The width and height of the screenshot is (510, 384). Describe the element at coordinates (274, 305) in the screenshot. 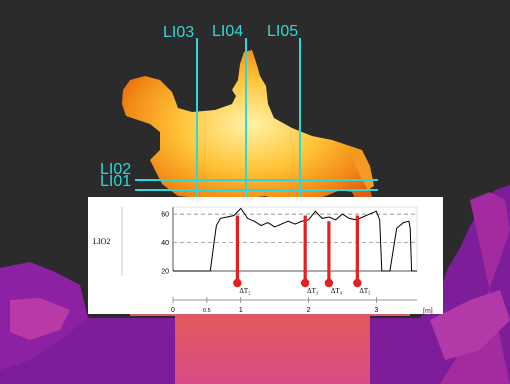

I see `chart-x-ticks: 0 0.5 1 2 3` at that location.